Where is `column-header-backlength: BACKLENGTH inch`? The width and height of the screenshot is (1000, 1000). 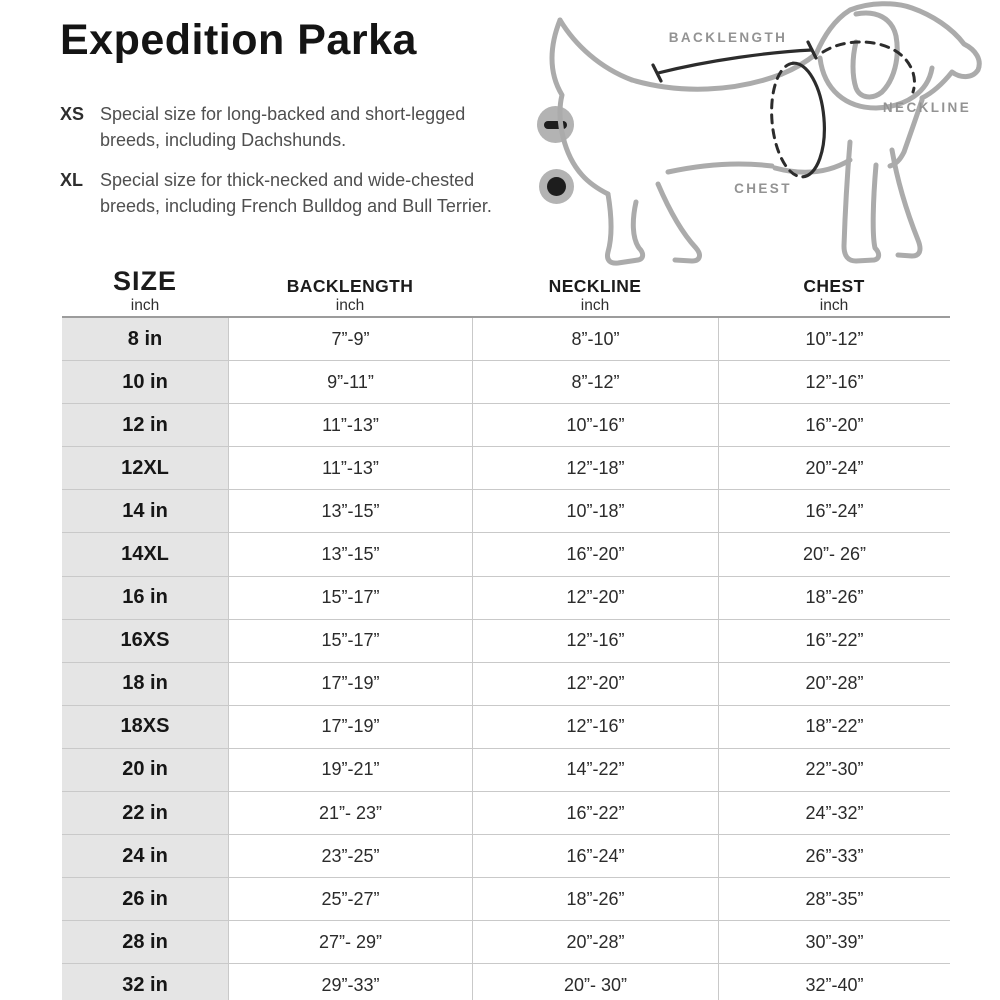 column-header-backlength: BACKLENGTH inch is located at coordinates (350, 297).